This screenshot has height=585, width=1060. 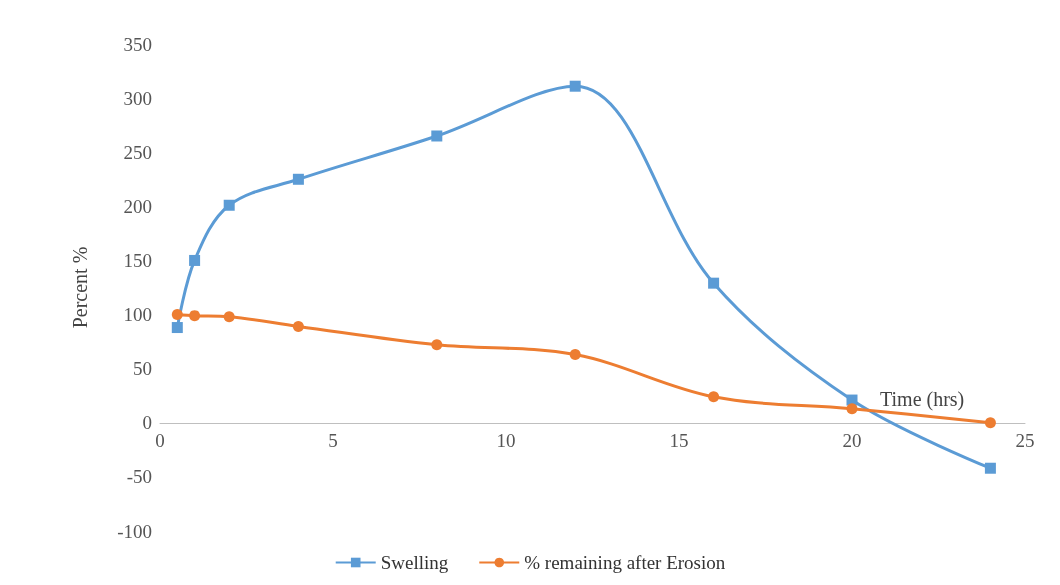 What do you see at coordinates (137, 152) in the screenshot?
I see `y-tick-label: 250` at bounding box center [137, 152].